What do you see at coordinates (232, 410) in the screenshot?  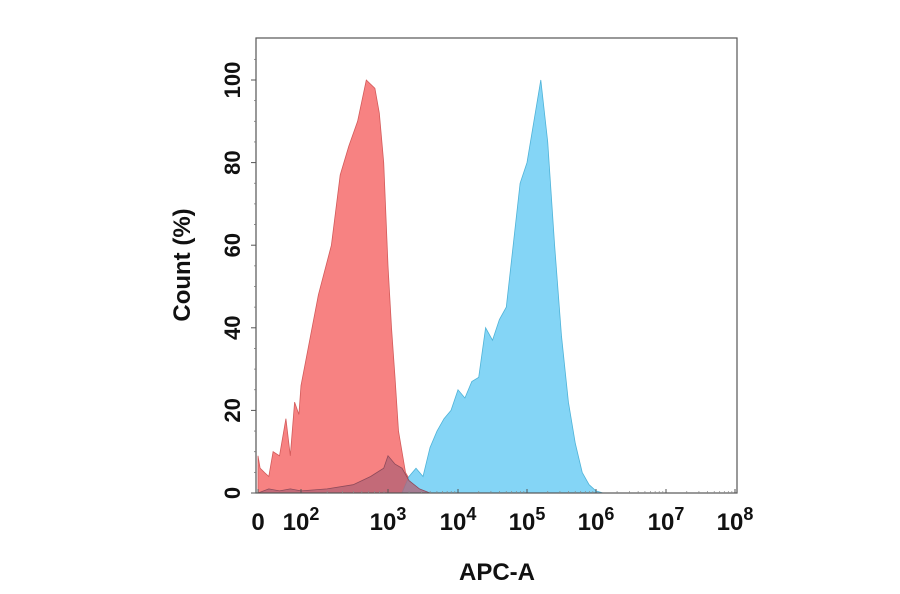 I see `y-tick-label: 20` at bounding box center [232, 410].